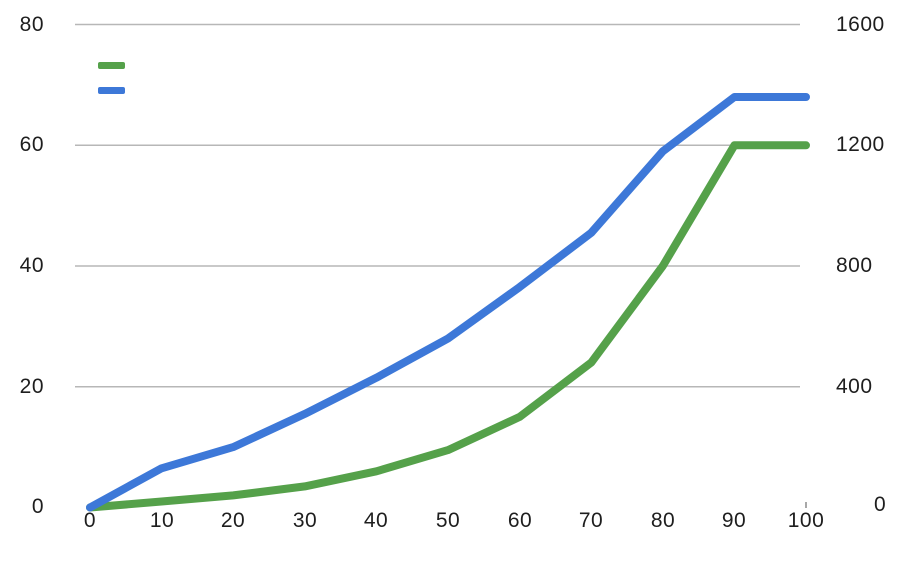  Describe the element at coordinates (854, 386) in the screenshot. I see `y-right-tick-400: 400` at that location.